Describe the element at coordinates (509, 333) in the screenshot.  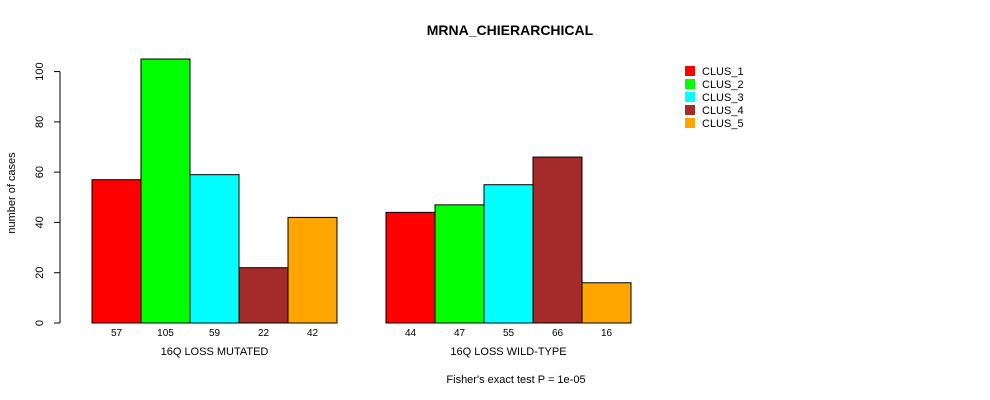
I see `bar-value-label: 55` at that location.